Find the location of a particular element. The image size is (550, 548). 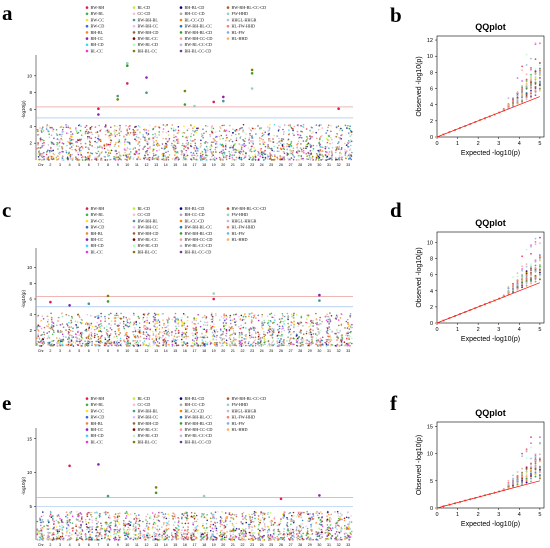

chromosome-label: 28 is located at coordinates (300, 351).